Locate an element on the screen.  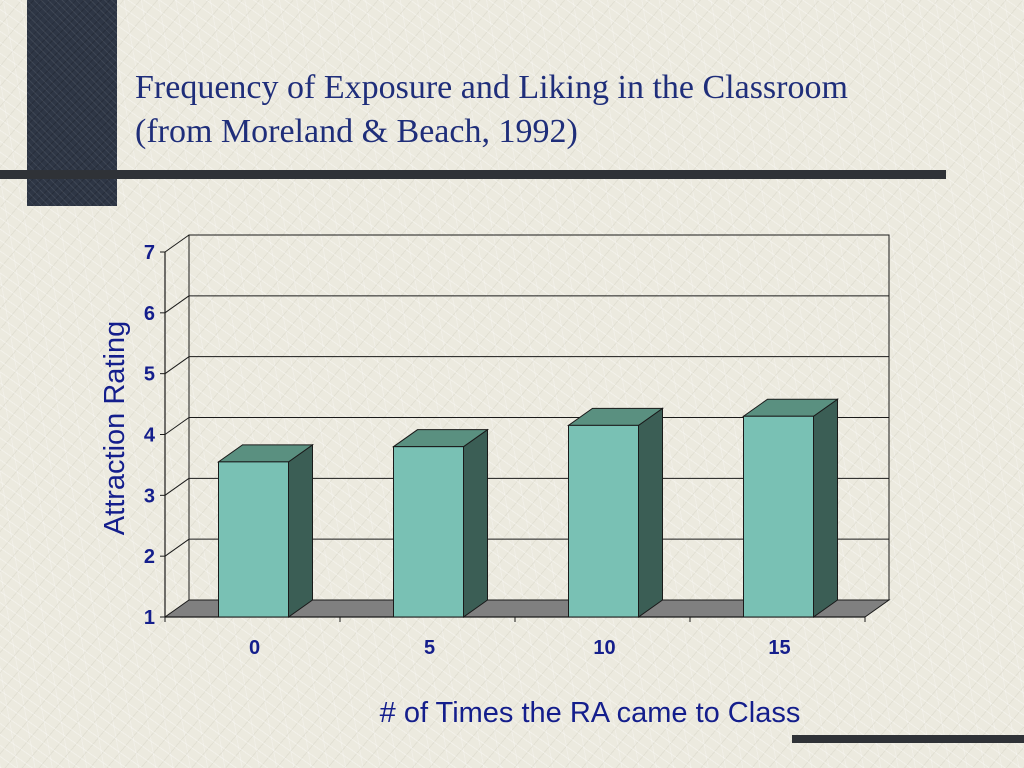
y-tick-label: 2 is located at coordinates (149, 557).